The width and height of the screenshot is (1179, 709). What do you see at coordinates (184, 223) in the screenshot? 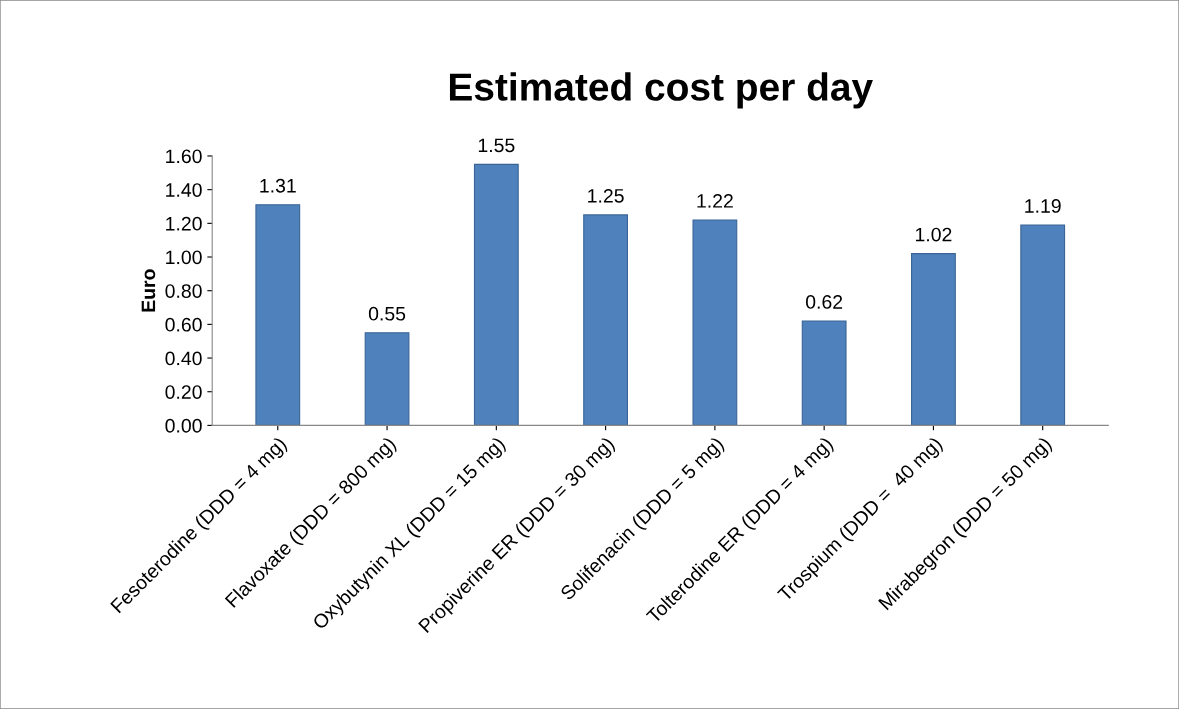
I see `y-tick-label: 1.20` at bounding box center [184, 223].